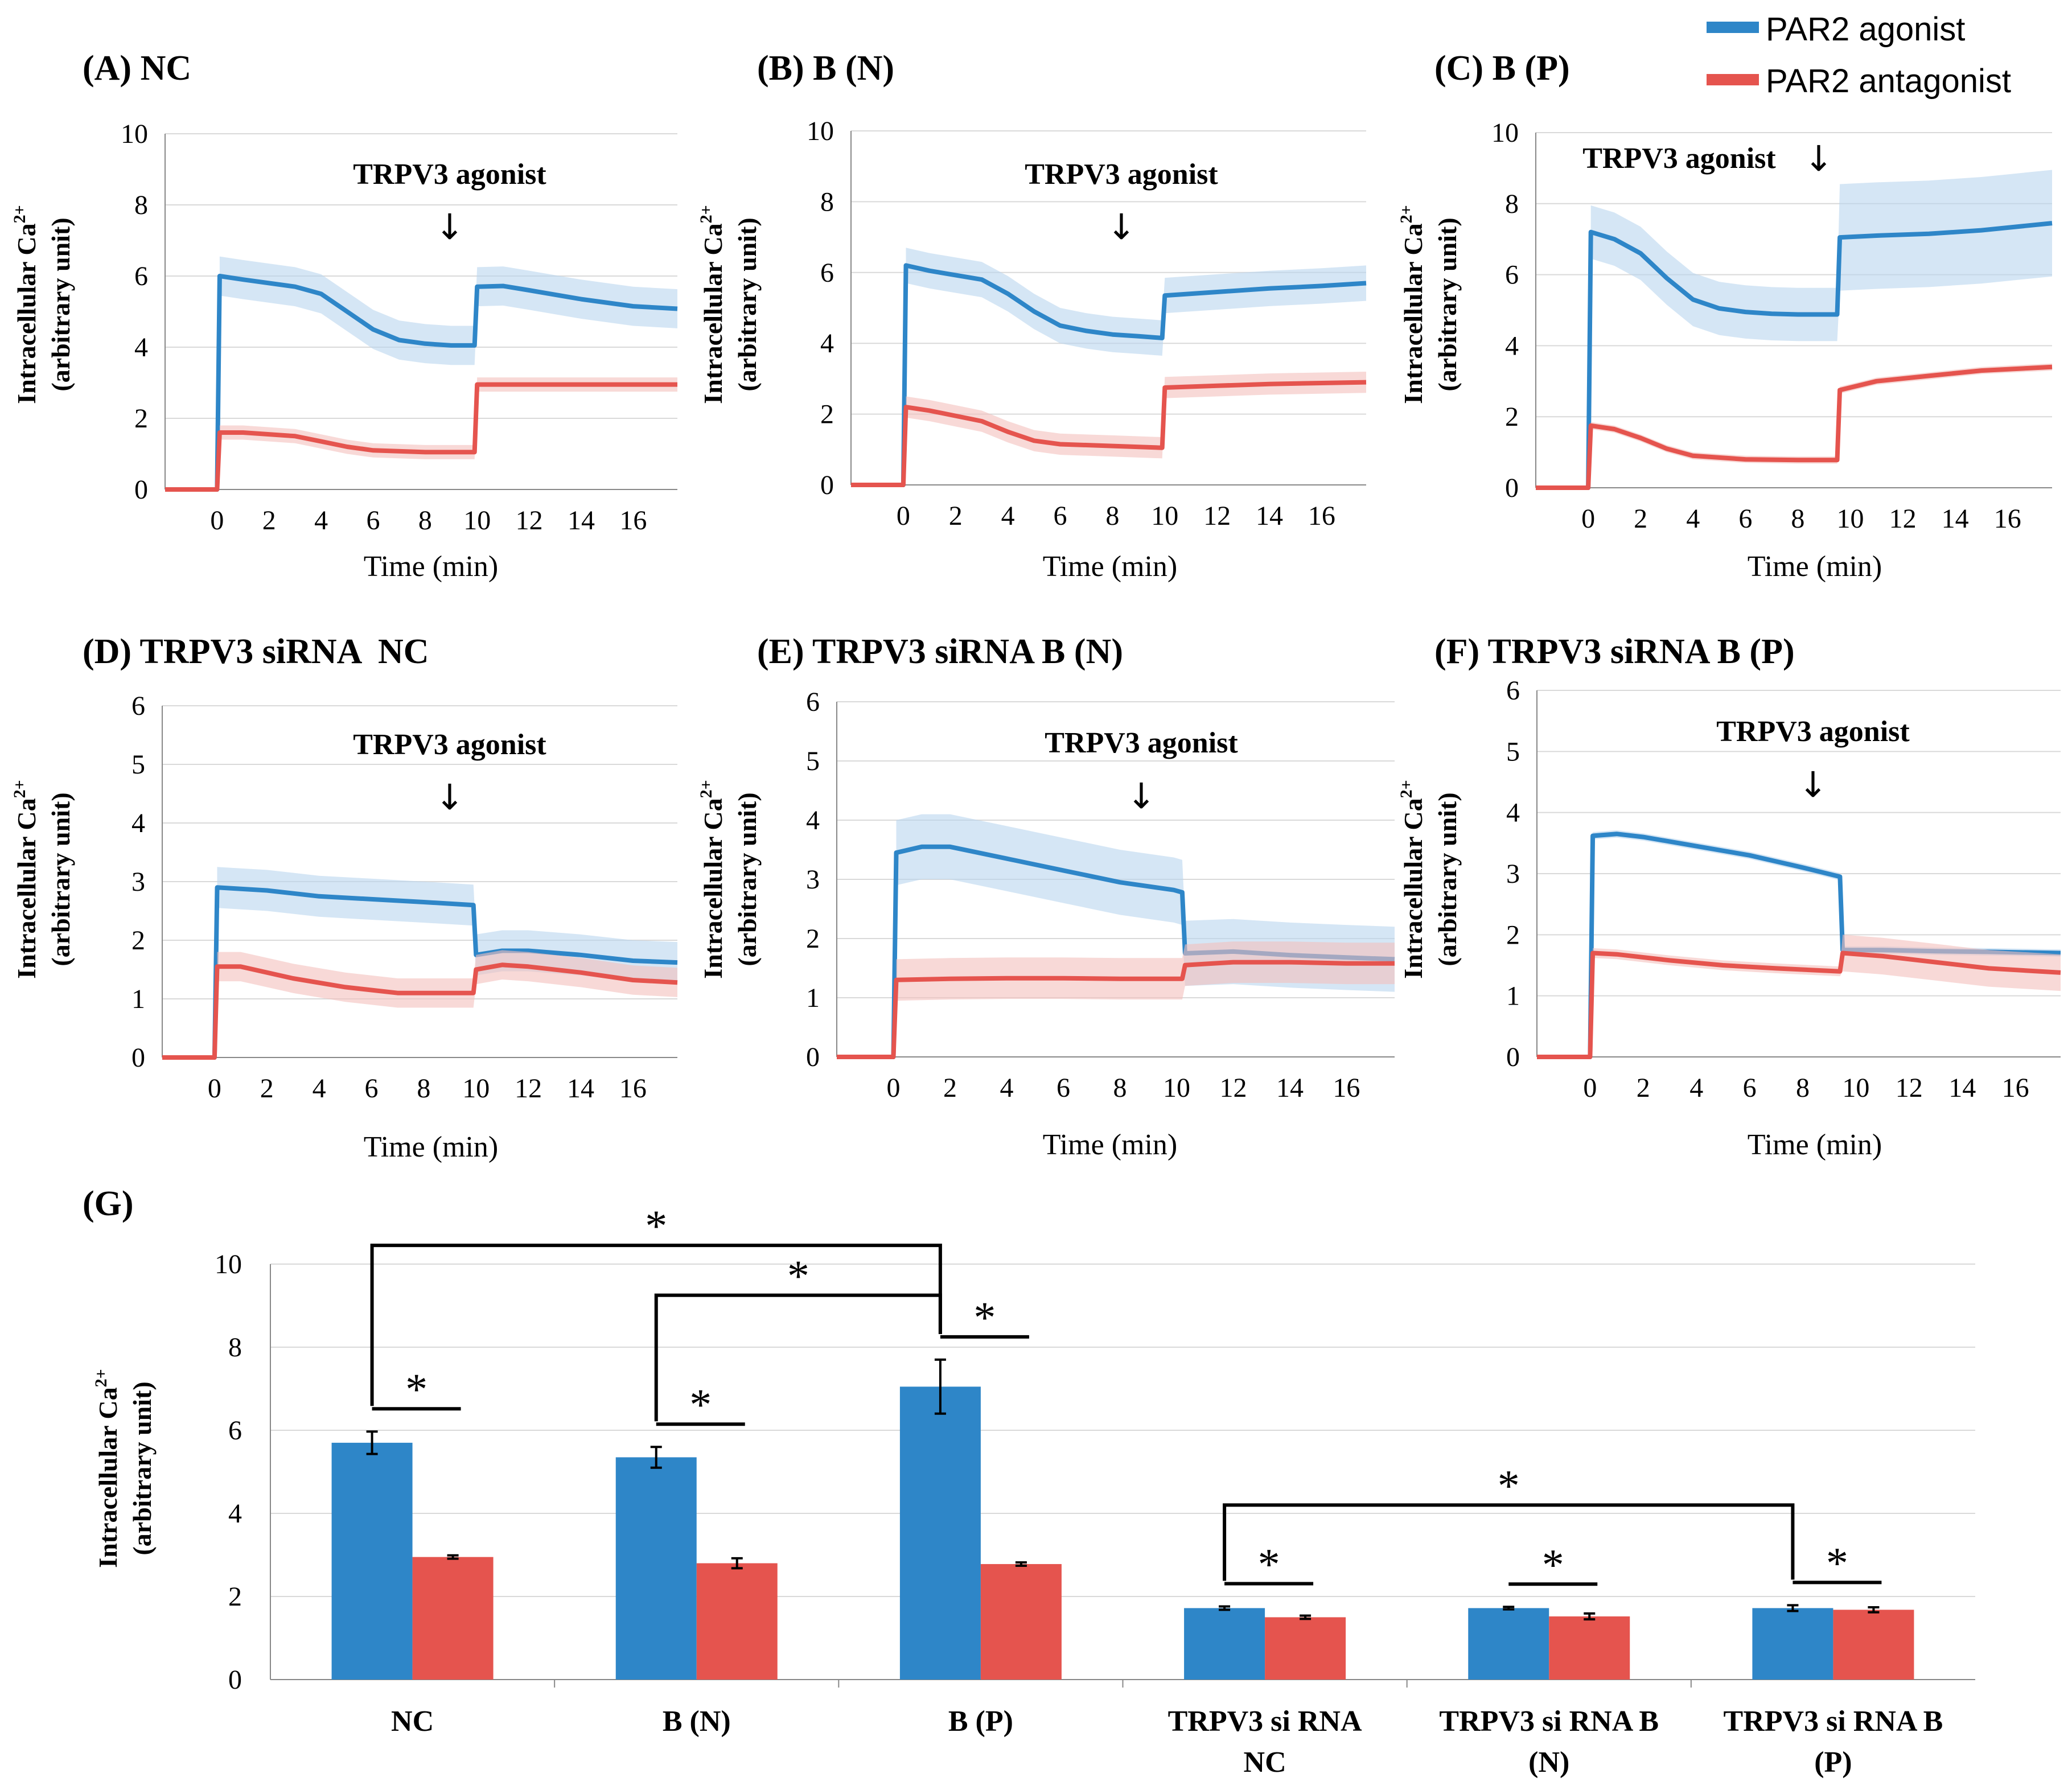 The height and width of the screenshot is (1786, 2072). Describe the element at coordinates (412, 1722) in the screenshot. I see `panel-g-category-label: NC` at that location.